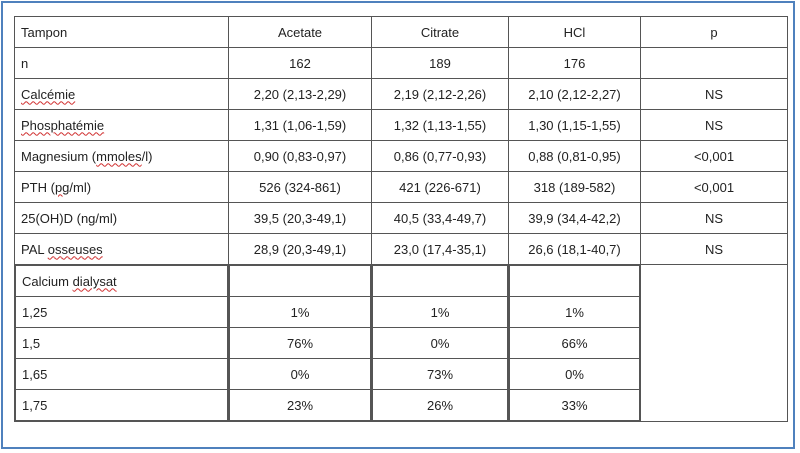 The height and width of the screenshot is (453, 800). Describe the element at coordinates (440, 32) in the screenshot. I see `header-citrate: Citrate` at that location.